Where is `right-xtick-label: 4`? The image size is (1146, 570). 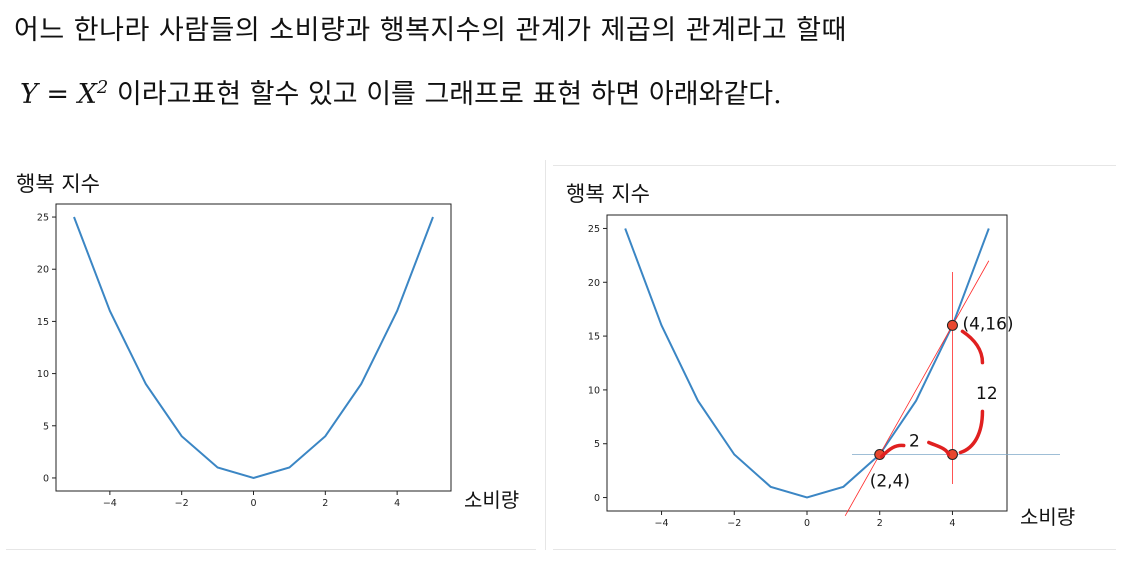
right-xtick-label: 4 is located at coordinates (952, 523).